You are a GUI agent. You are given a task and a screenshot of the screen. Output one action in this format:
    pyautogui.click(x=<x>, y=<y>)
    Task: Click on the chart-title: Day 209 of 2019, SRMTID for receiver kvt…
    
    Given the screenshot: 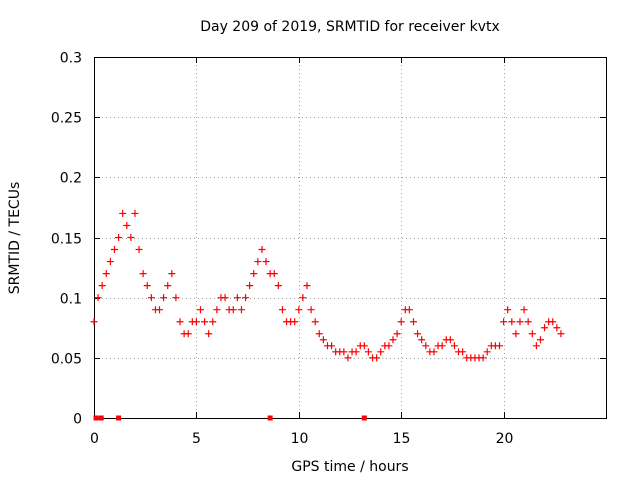 What is the action you would take?
    pyautogui.click(x=350, y=27)
    